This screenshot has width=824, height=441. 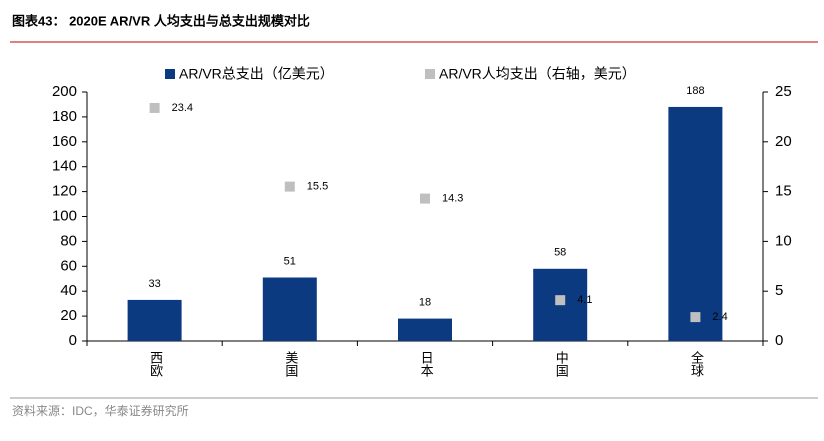 I want to click on legend-label: AR/VR人均支出（右轴，美元）, so click(x=537, y=74).